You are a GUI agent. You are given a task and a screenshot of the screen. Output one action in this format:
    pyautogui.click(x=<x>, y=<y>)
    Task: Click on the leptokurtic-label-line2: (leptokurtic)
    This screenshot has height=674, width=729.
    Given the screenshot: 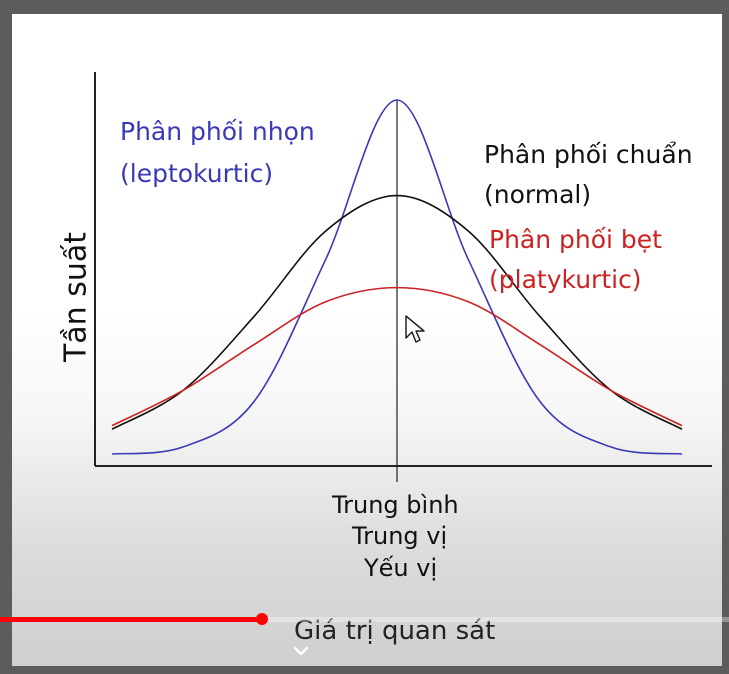 What is the action you would take?
    pyautogui.click(x=197, y=173)
    